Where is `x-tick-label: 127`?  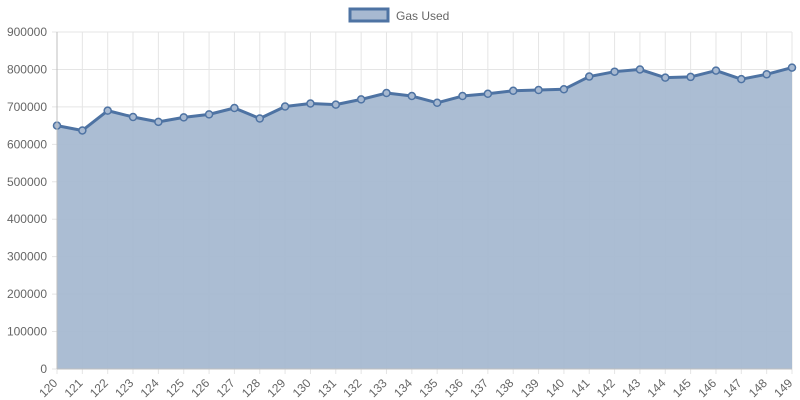 x-tick-label: 127 is located at coordinates (226, 388).